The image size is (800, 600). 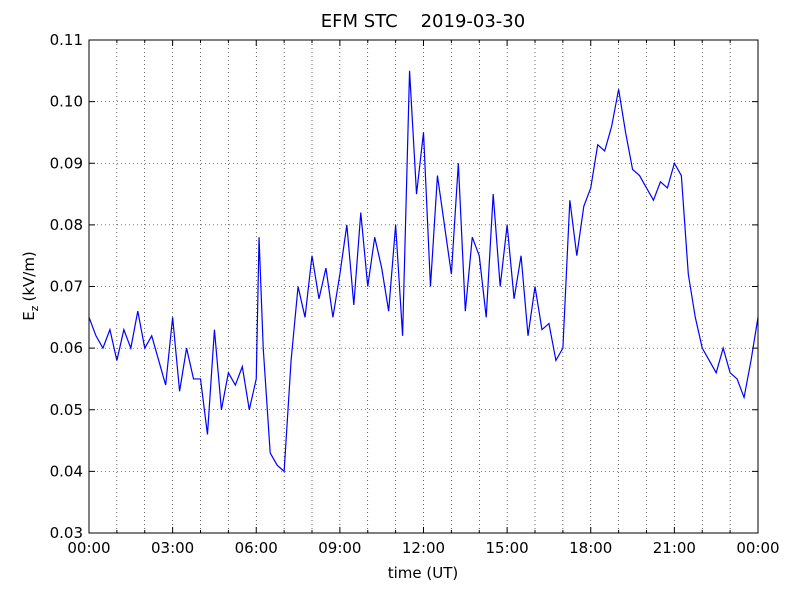 I want to click on x-tick-label: 06:00, so click(x=256, y=548).